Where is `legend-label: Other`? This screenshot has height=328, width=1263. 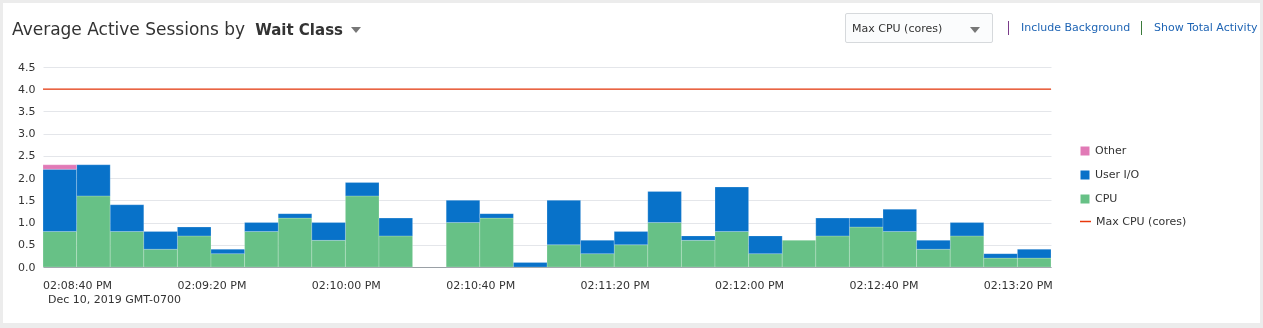 legend-label: Other is located at coordinates (1111, 150).